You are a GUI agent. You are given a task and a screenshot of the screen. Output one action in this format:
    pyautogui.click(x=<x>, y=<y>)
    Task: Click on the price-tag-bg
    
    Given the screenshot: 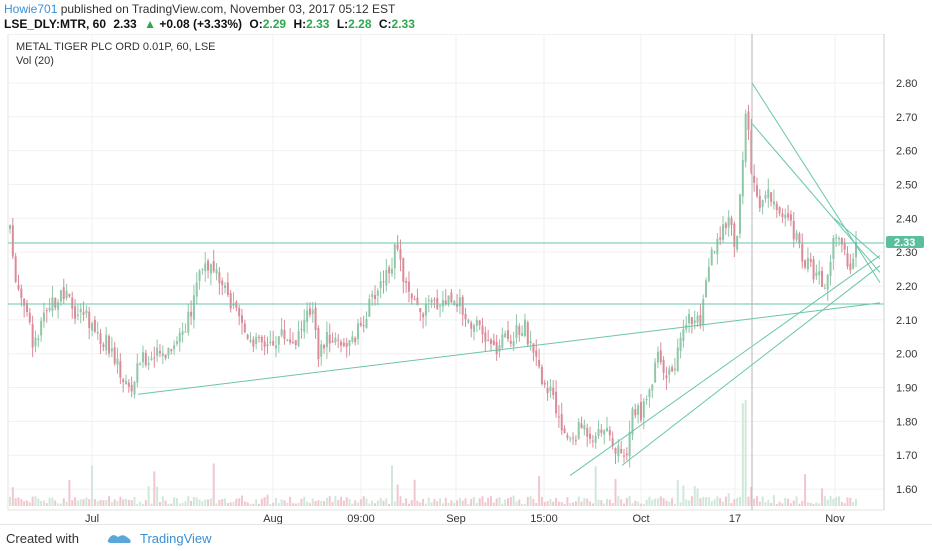 What is the action you would take?
    pyautogui.click(x=905, y=242)
    